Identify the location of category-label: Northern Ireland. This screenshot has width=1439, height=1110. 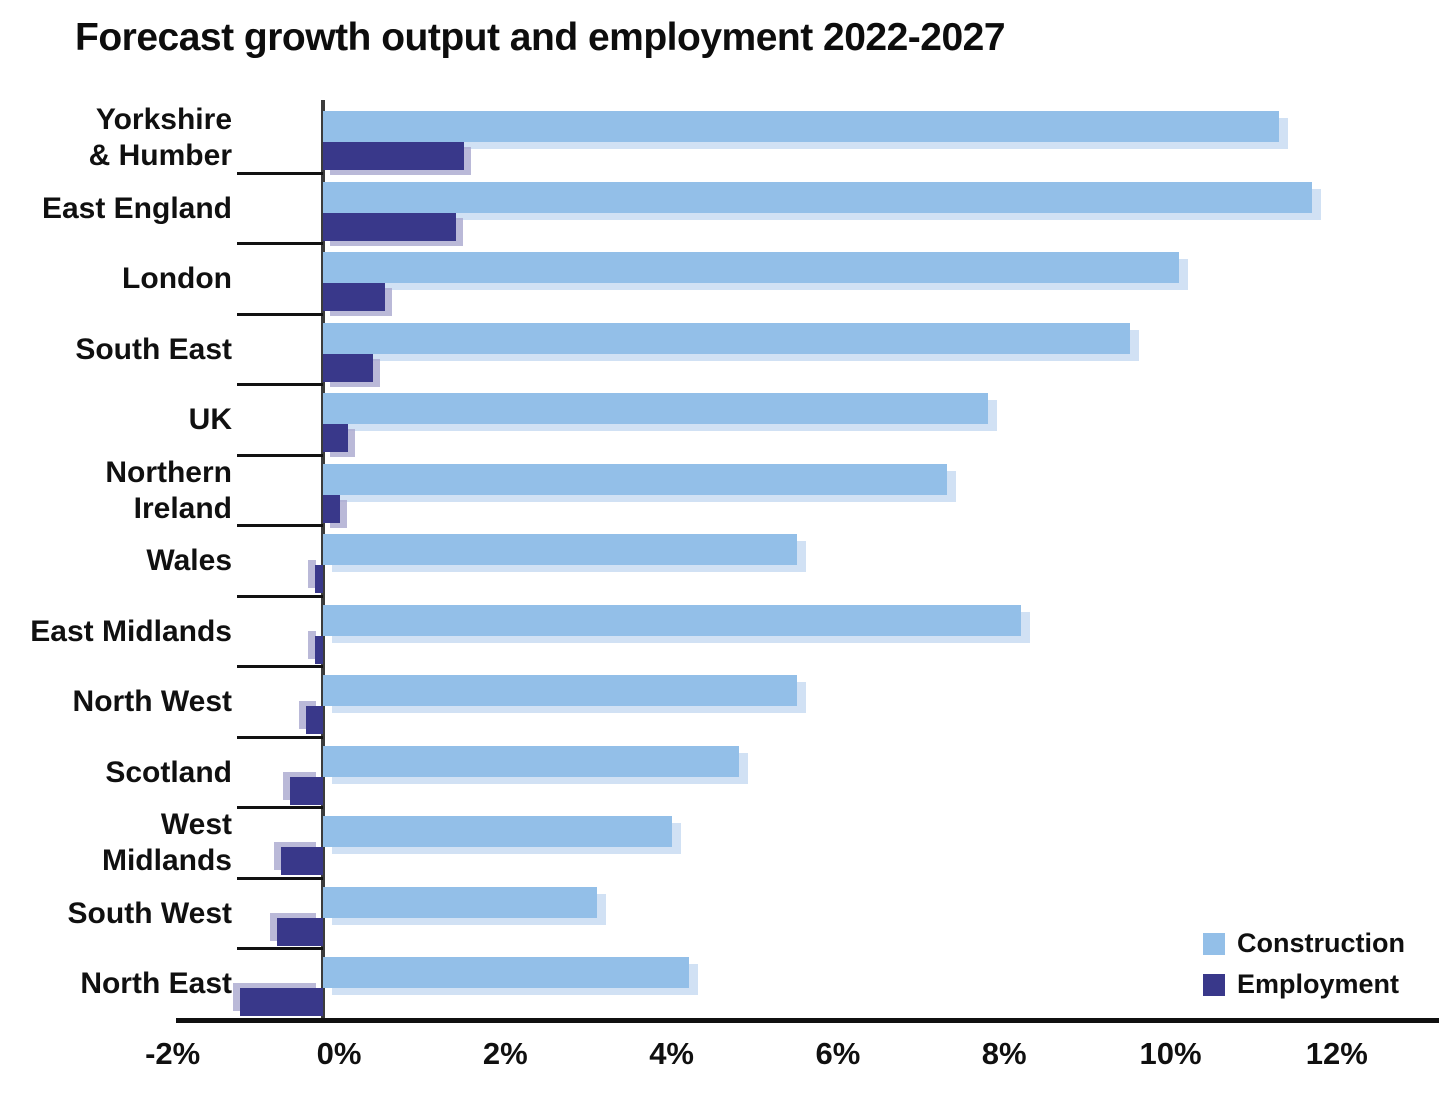
(168, 490).